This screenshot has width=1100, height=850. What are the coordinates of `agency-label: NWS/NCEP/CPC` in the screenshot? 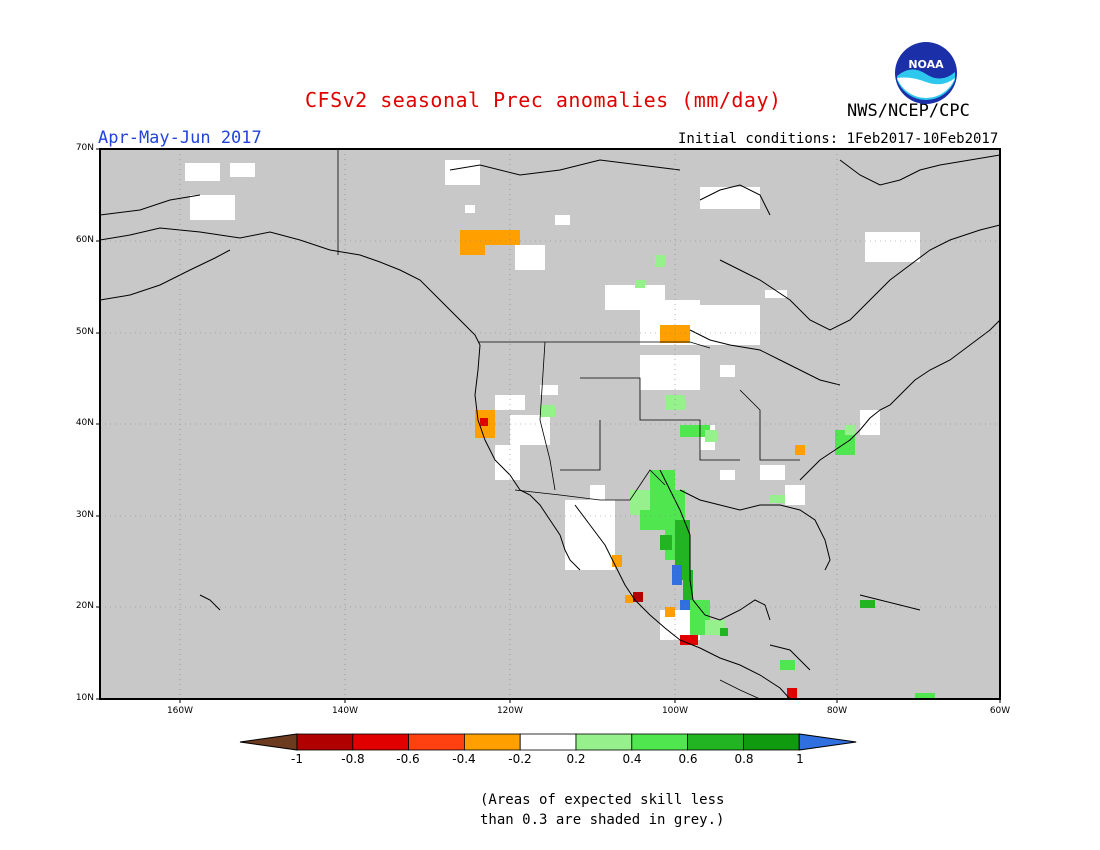 It's located at (908, 111).